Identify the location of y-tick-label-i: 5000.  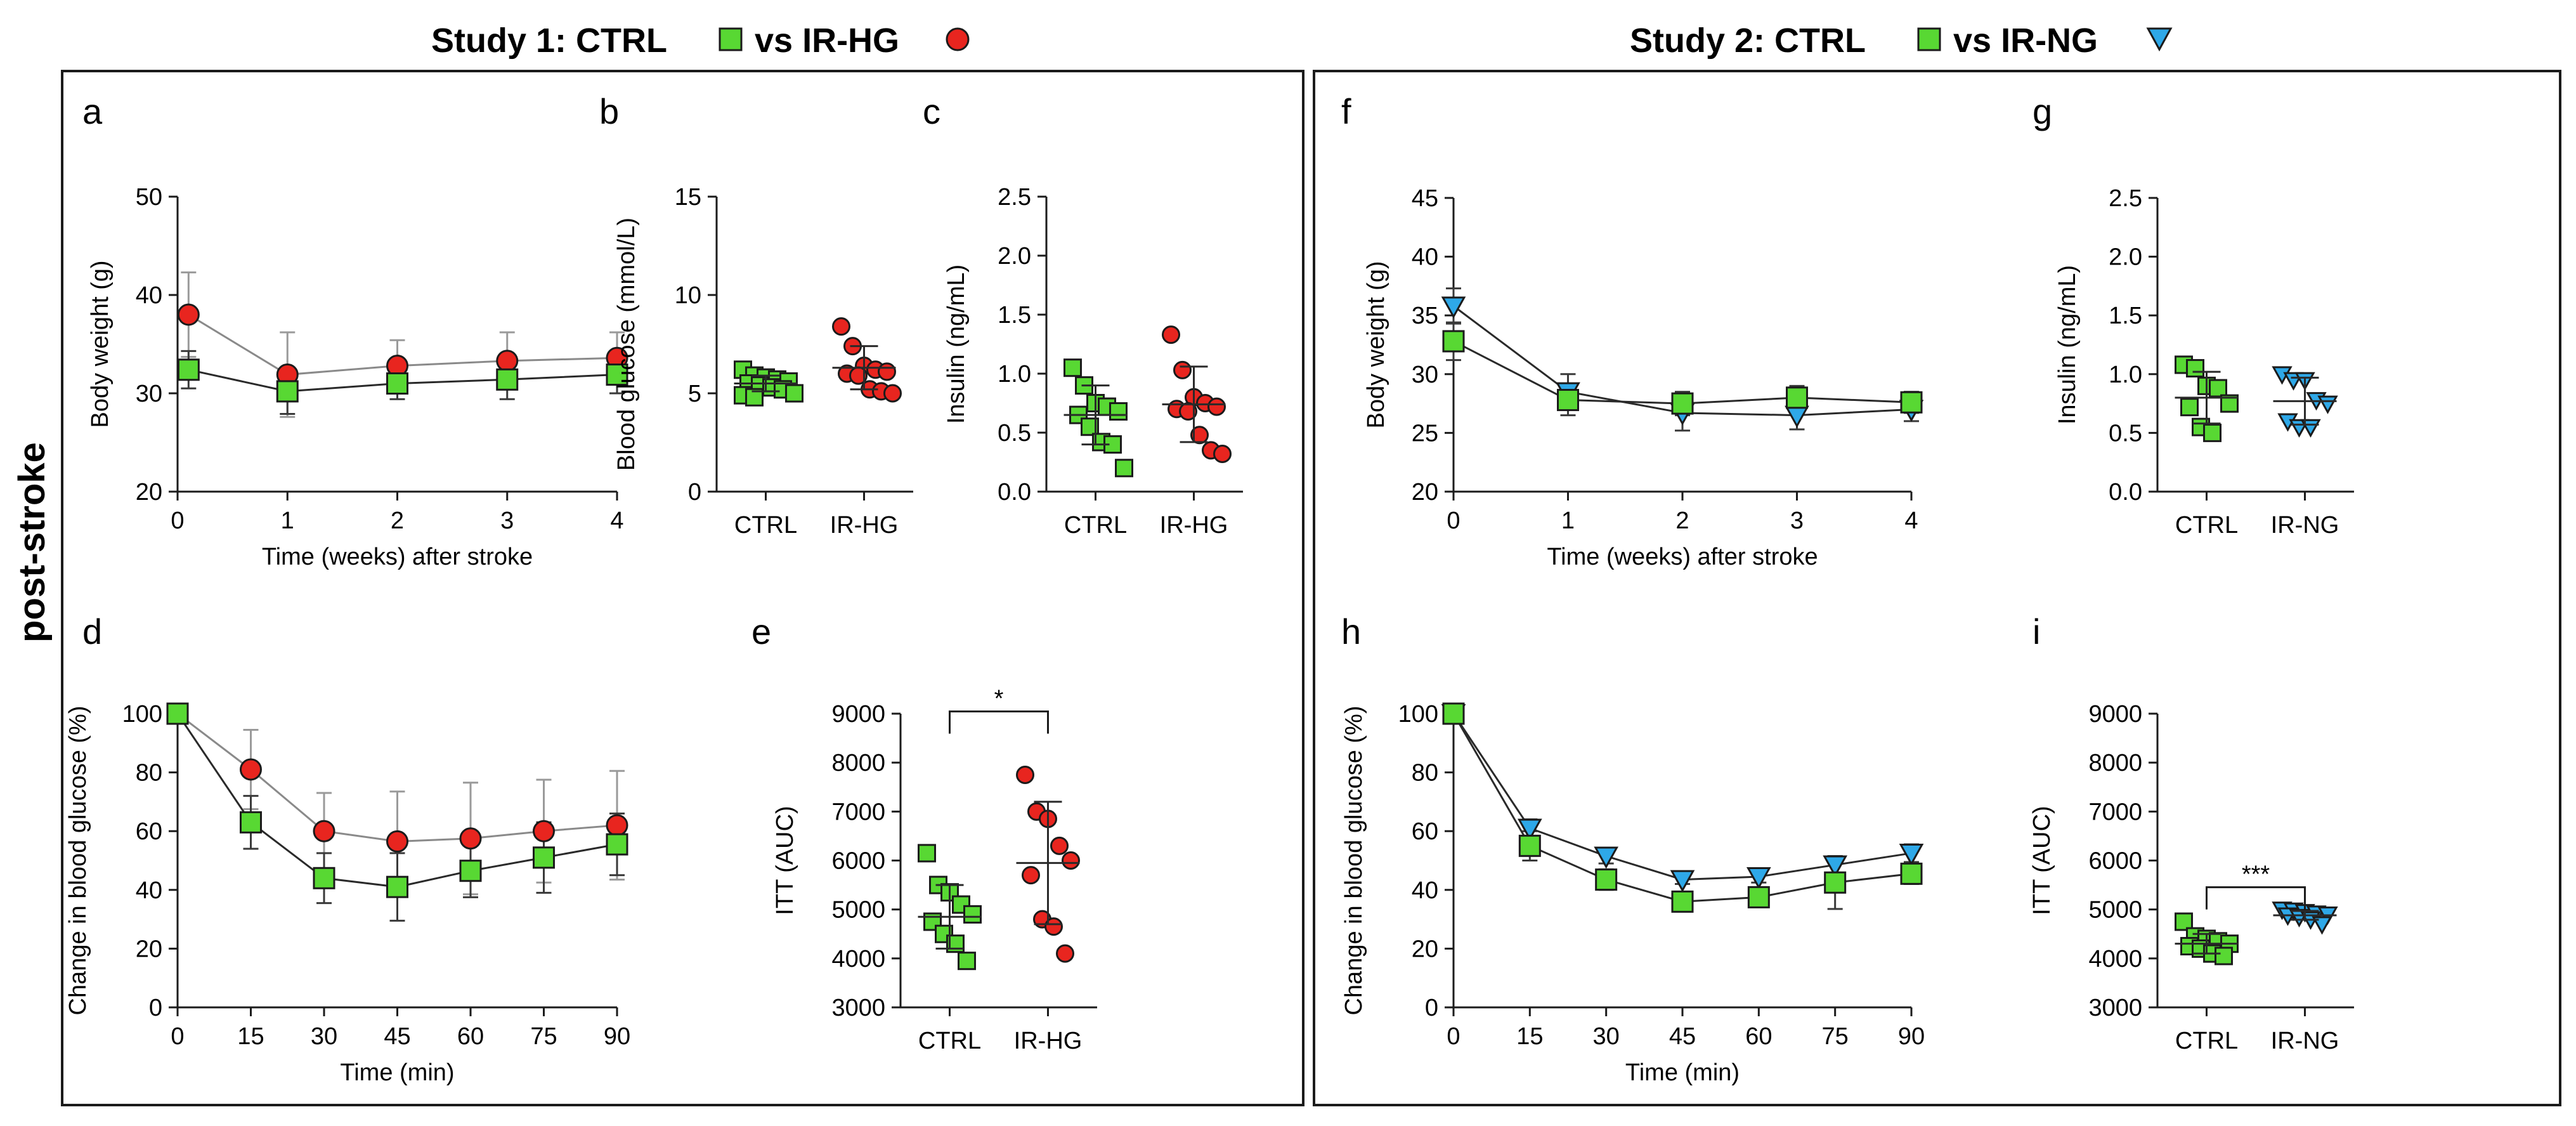
(2115, 911).